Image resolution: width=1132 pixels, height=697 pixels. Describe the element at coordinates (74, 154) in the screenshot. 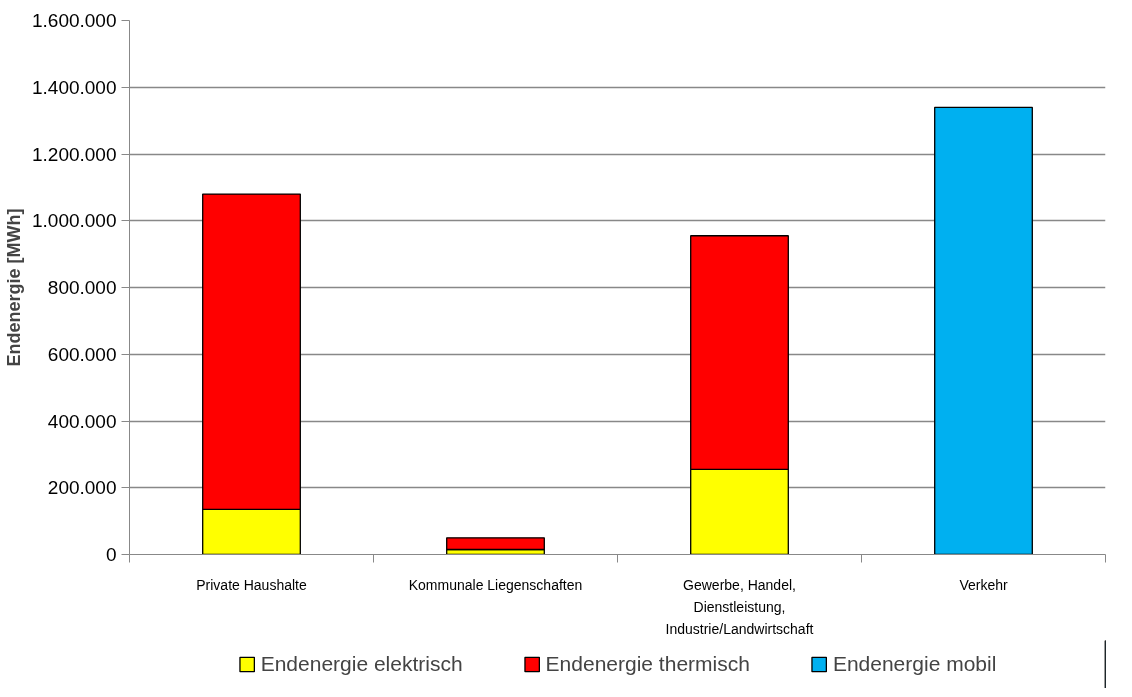

I see `y-tick-label: 1.200.000` at that location.